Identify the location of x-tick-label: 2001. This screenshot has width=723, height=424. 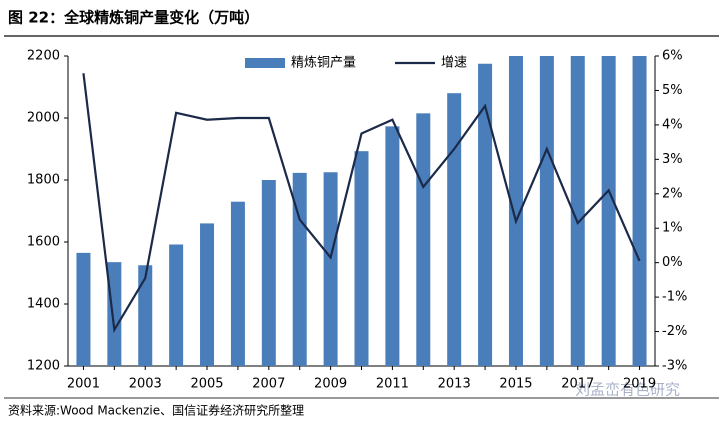
(83, 384).